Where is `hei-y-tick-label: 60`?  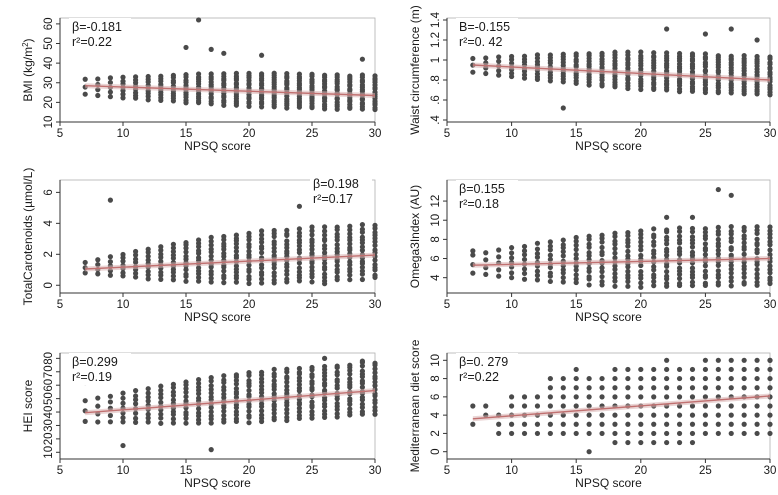
hei-y-tick-label: 60 is located at coordinates (49, 385).